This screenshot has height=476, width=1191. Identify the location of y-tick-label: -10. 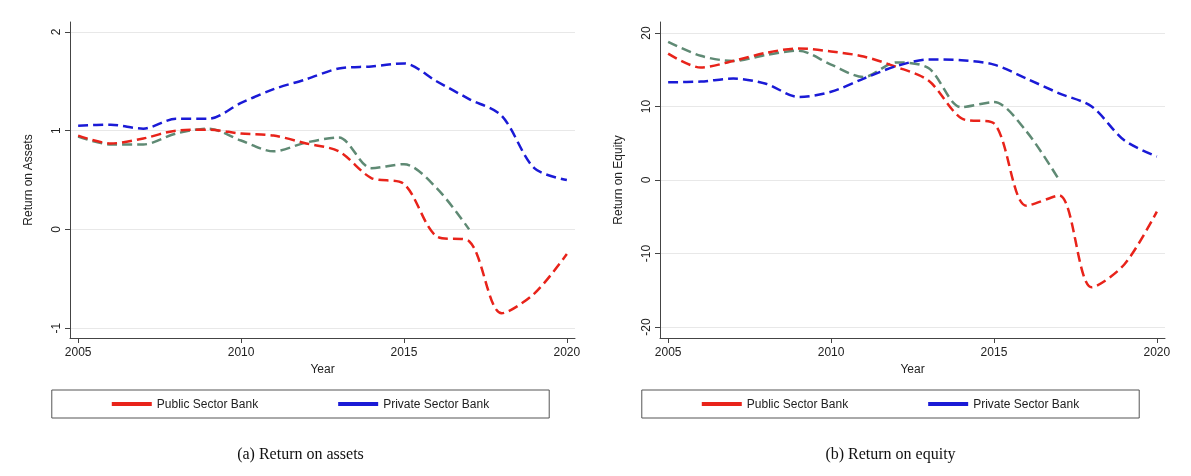
(646, 253).